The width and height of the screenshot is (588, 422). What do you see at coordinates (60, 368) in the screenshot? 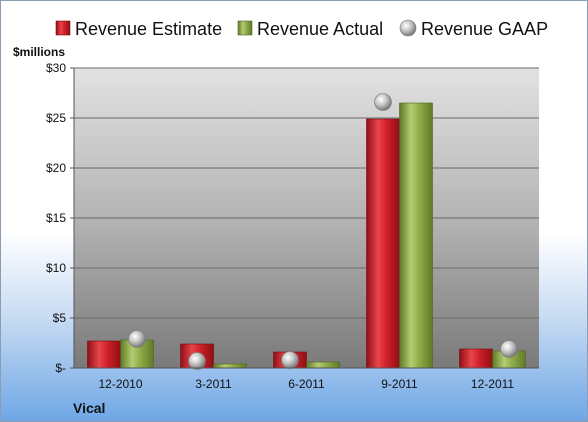
I see `y-tick-label: $-` at bounding box center [60, 368].